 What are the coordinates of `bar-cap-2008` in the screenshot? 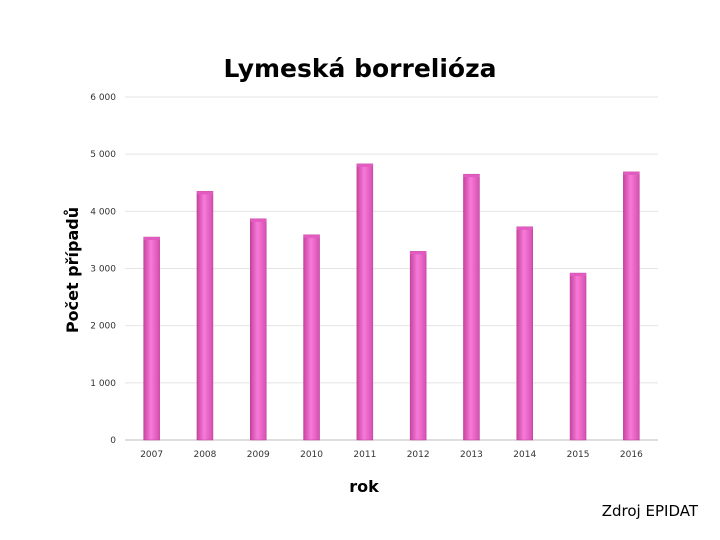 It's located at (204, 193).